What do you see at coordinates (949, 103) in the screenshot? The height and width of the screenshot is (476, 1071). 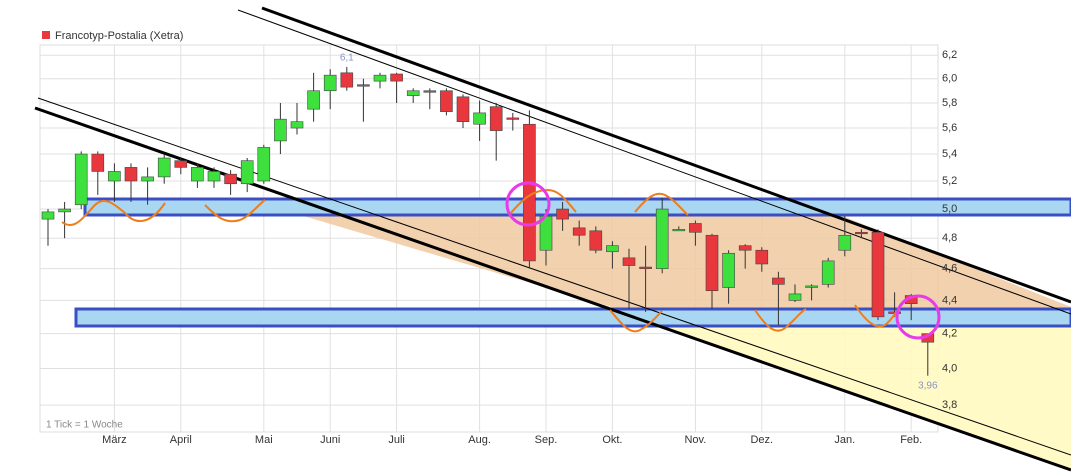 I see `y-tick-label: 5,8` at bounding box center [949, 103].